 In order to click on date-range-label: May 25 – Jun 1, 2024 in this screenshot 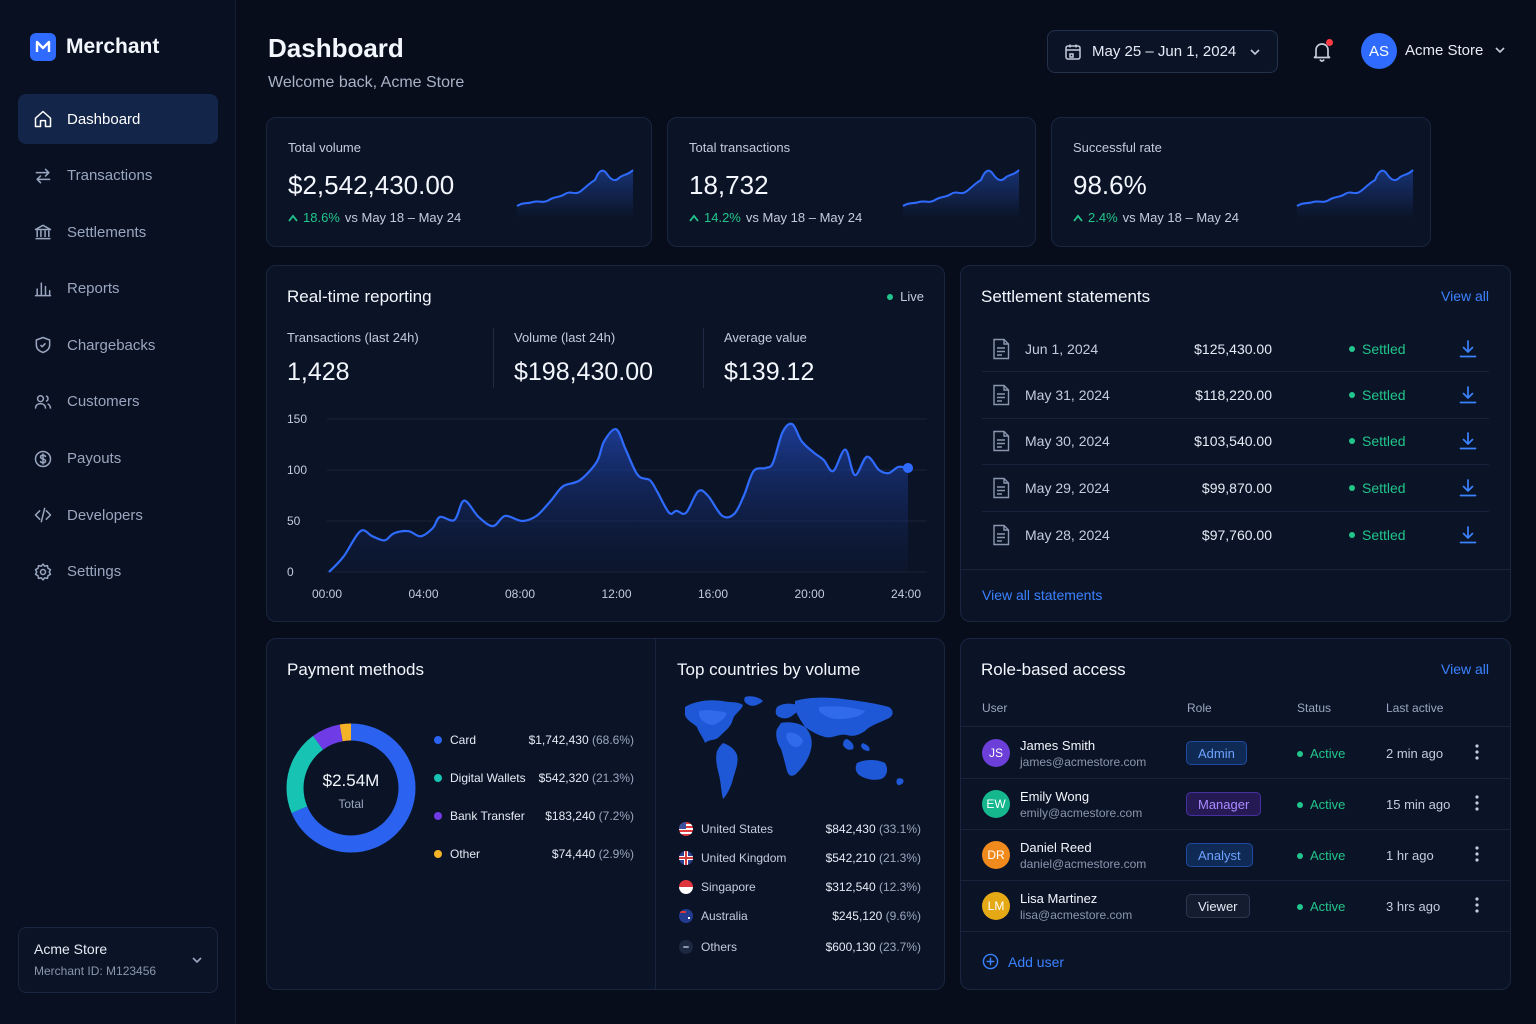, I will do `click(1164, 51)`.